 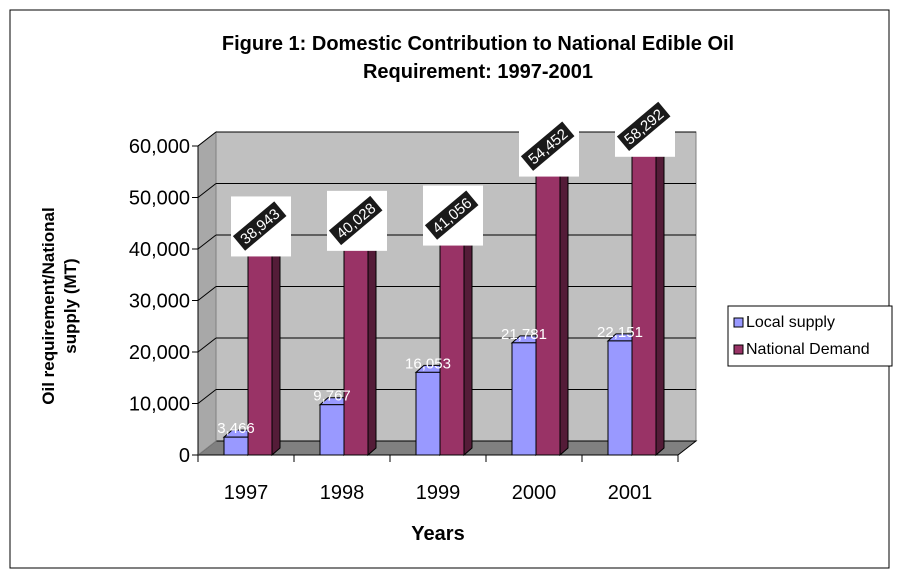 What do you see at coordinates (332, 396) in the screenshot?
I see `data-label-local-supply-1998: 9,767` at bounding box center [332, 396].